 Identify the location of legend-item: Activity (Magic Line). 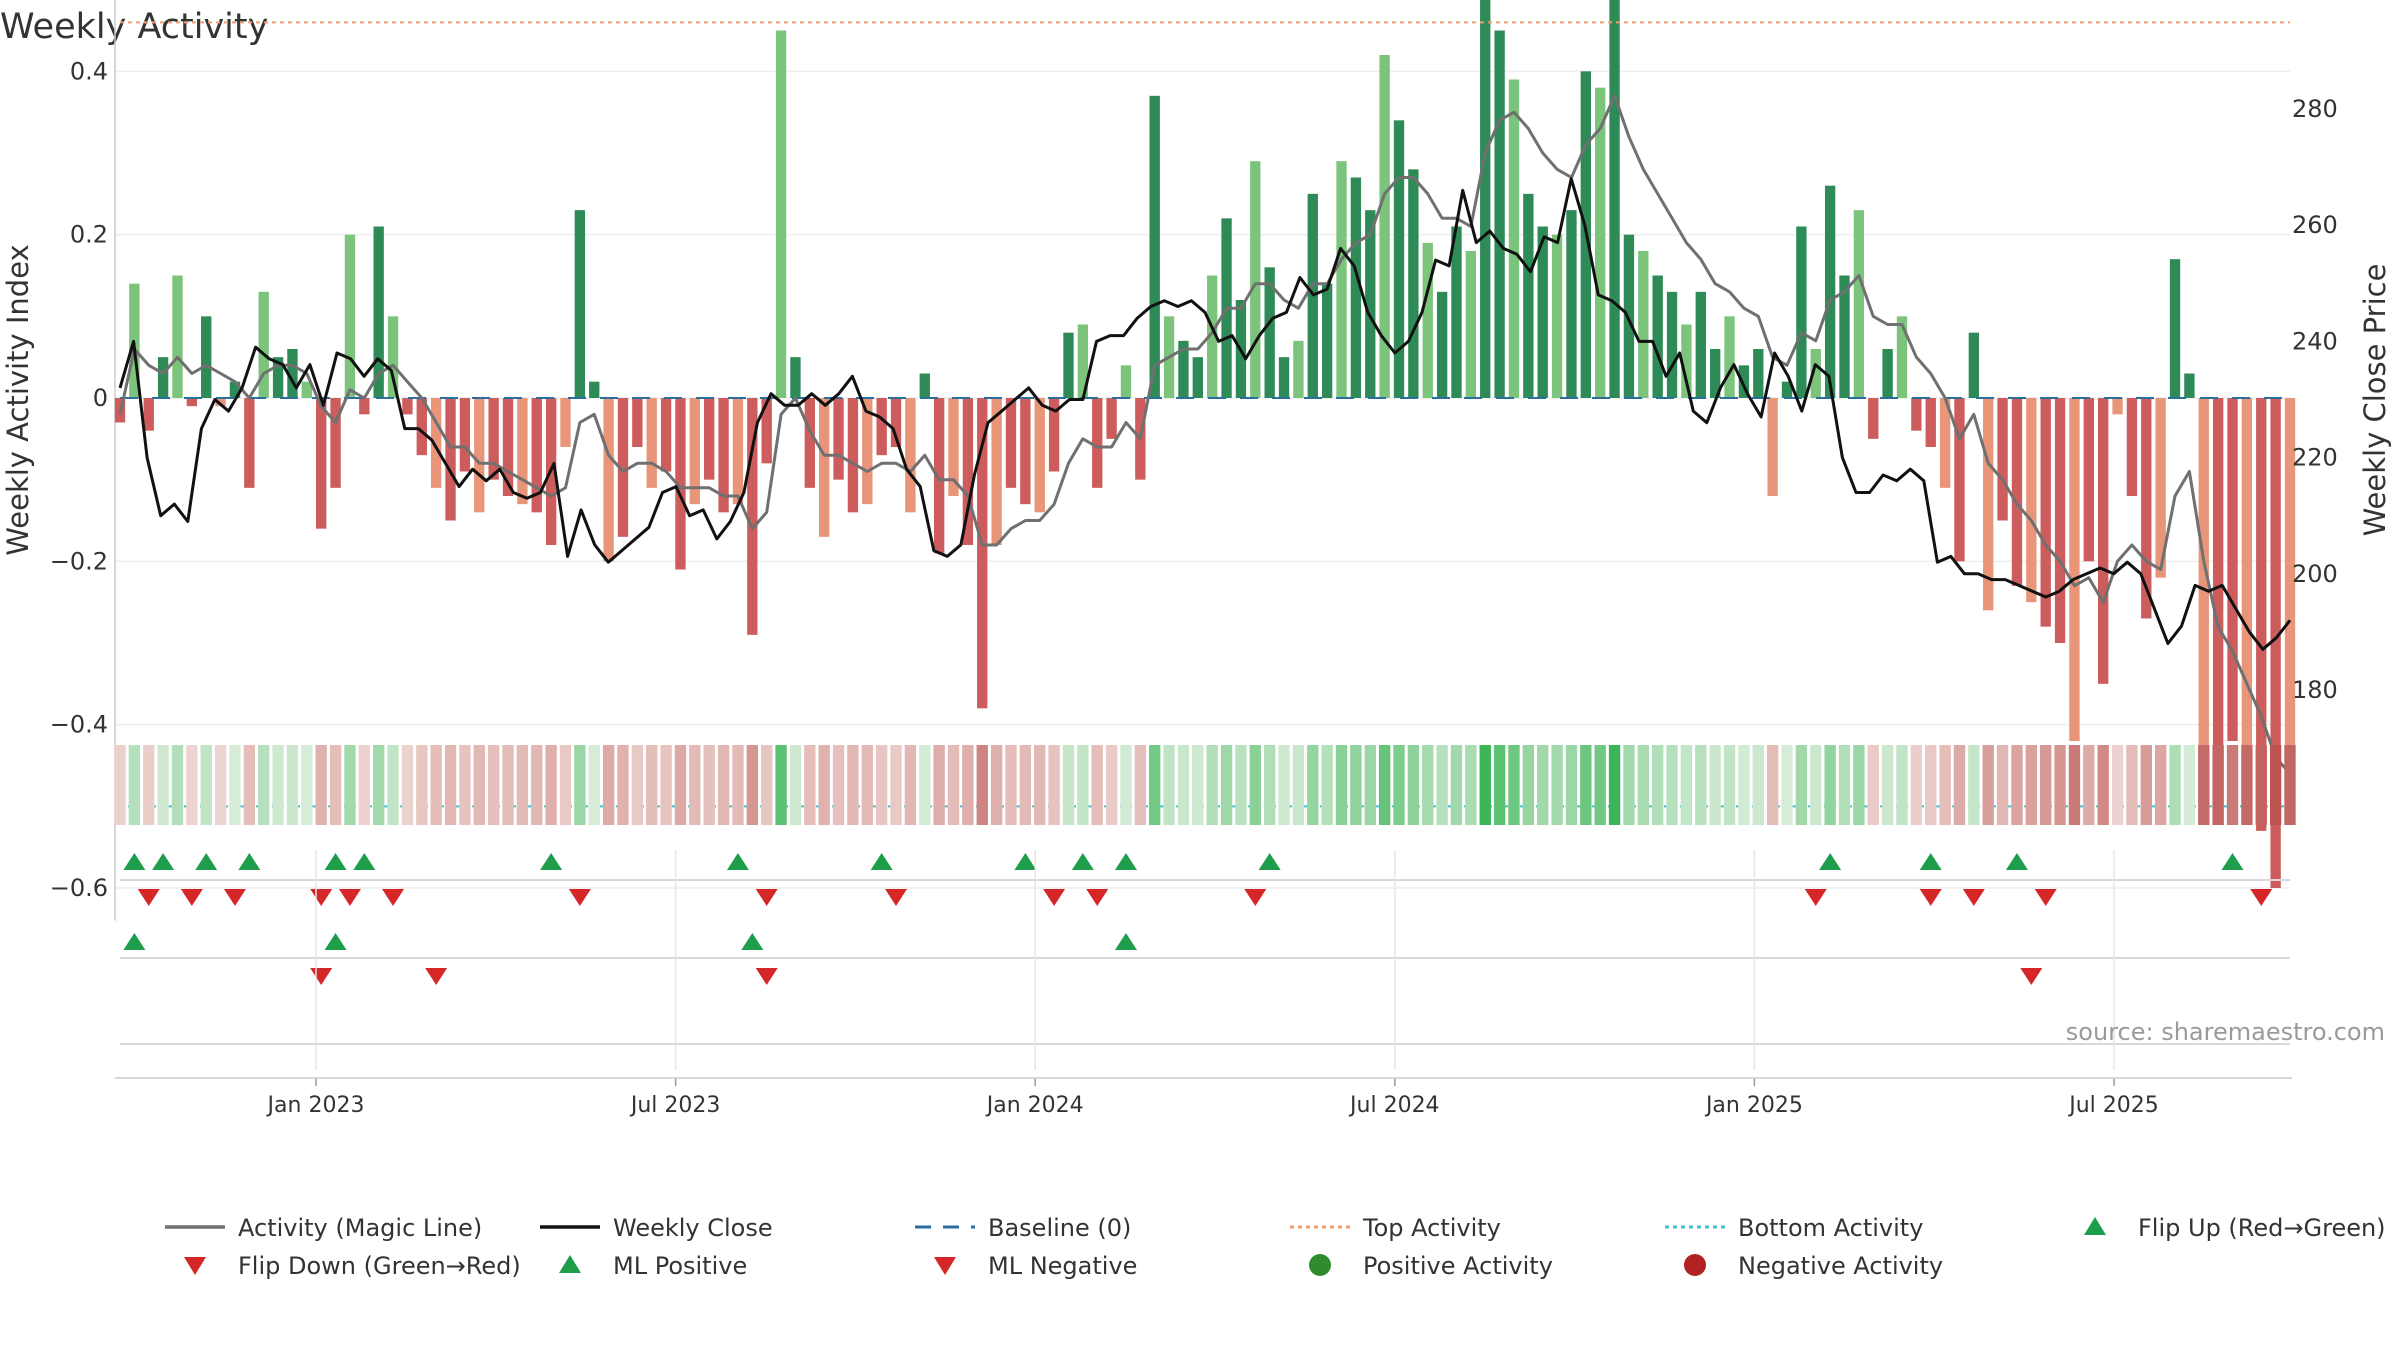
(323, 1228).